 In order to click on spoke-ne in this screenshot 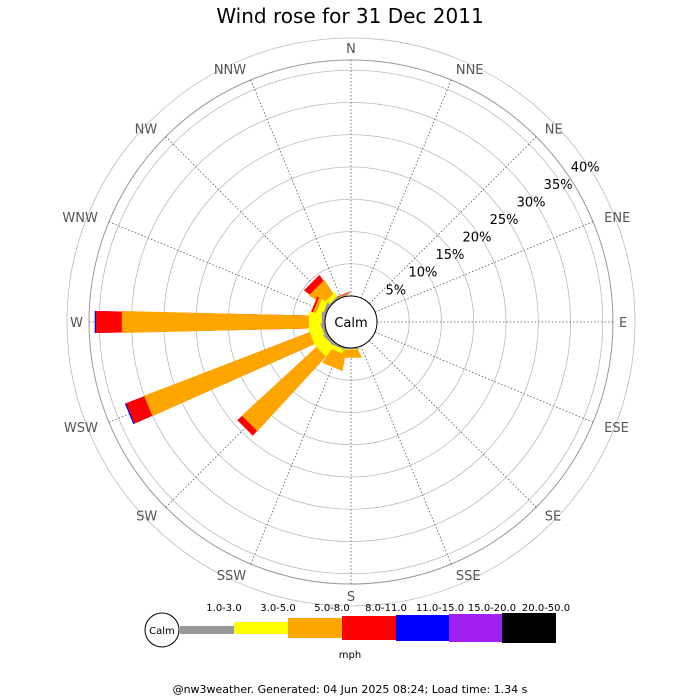, I will do `click(453, 220)`.